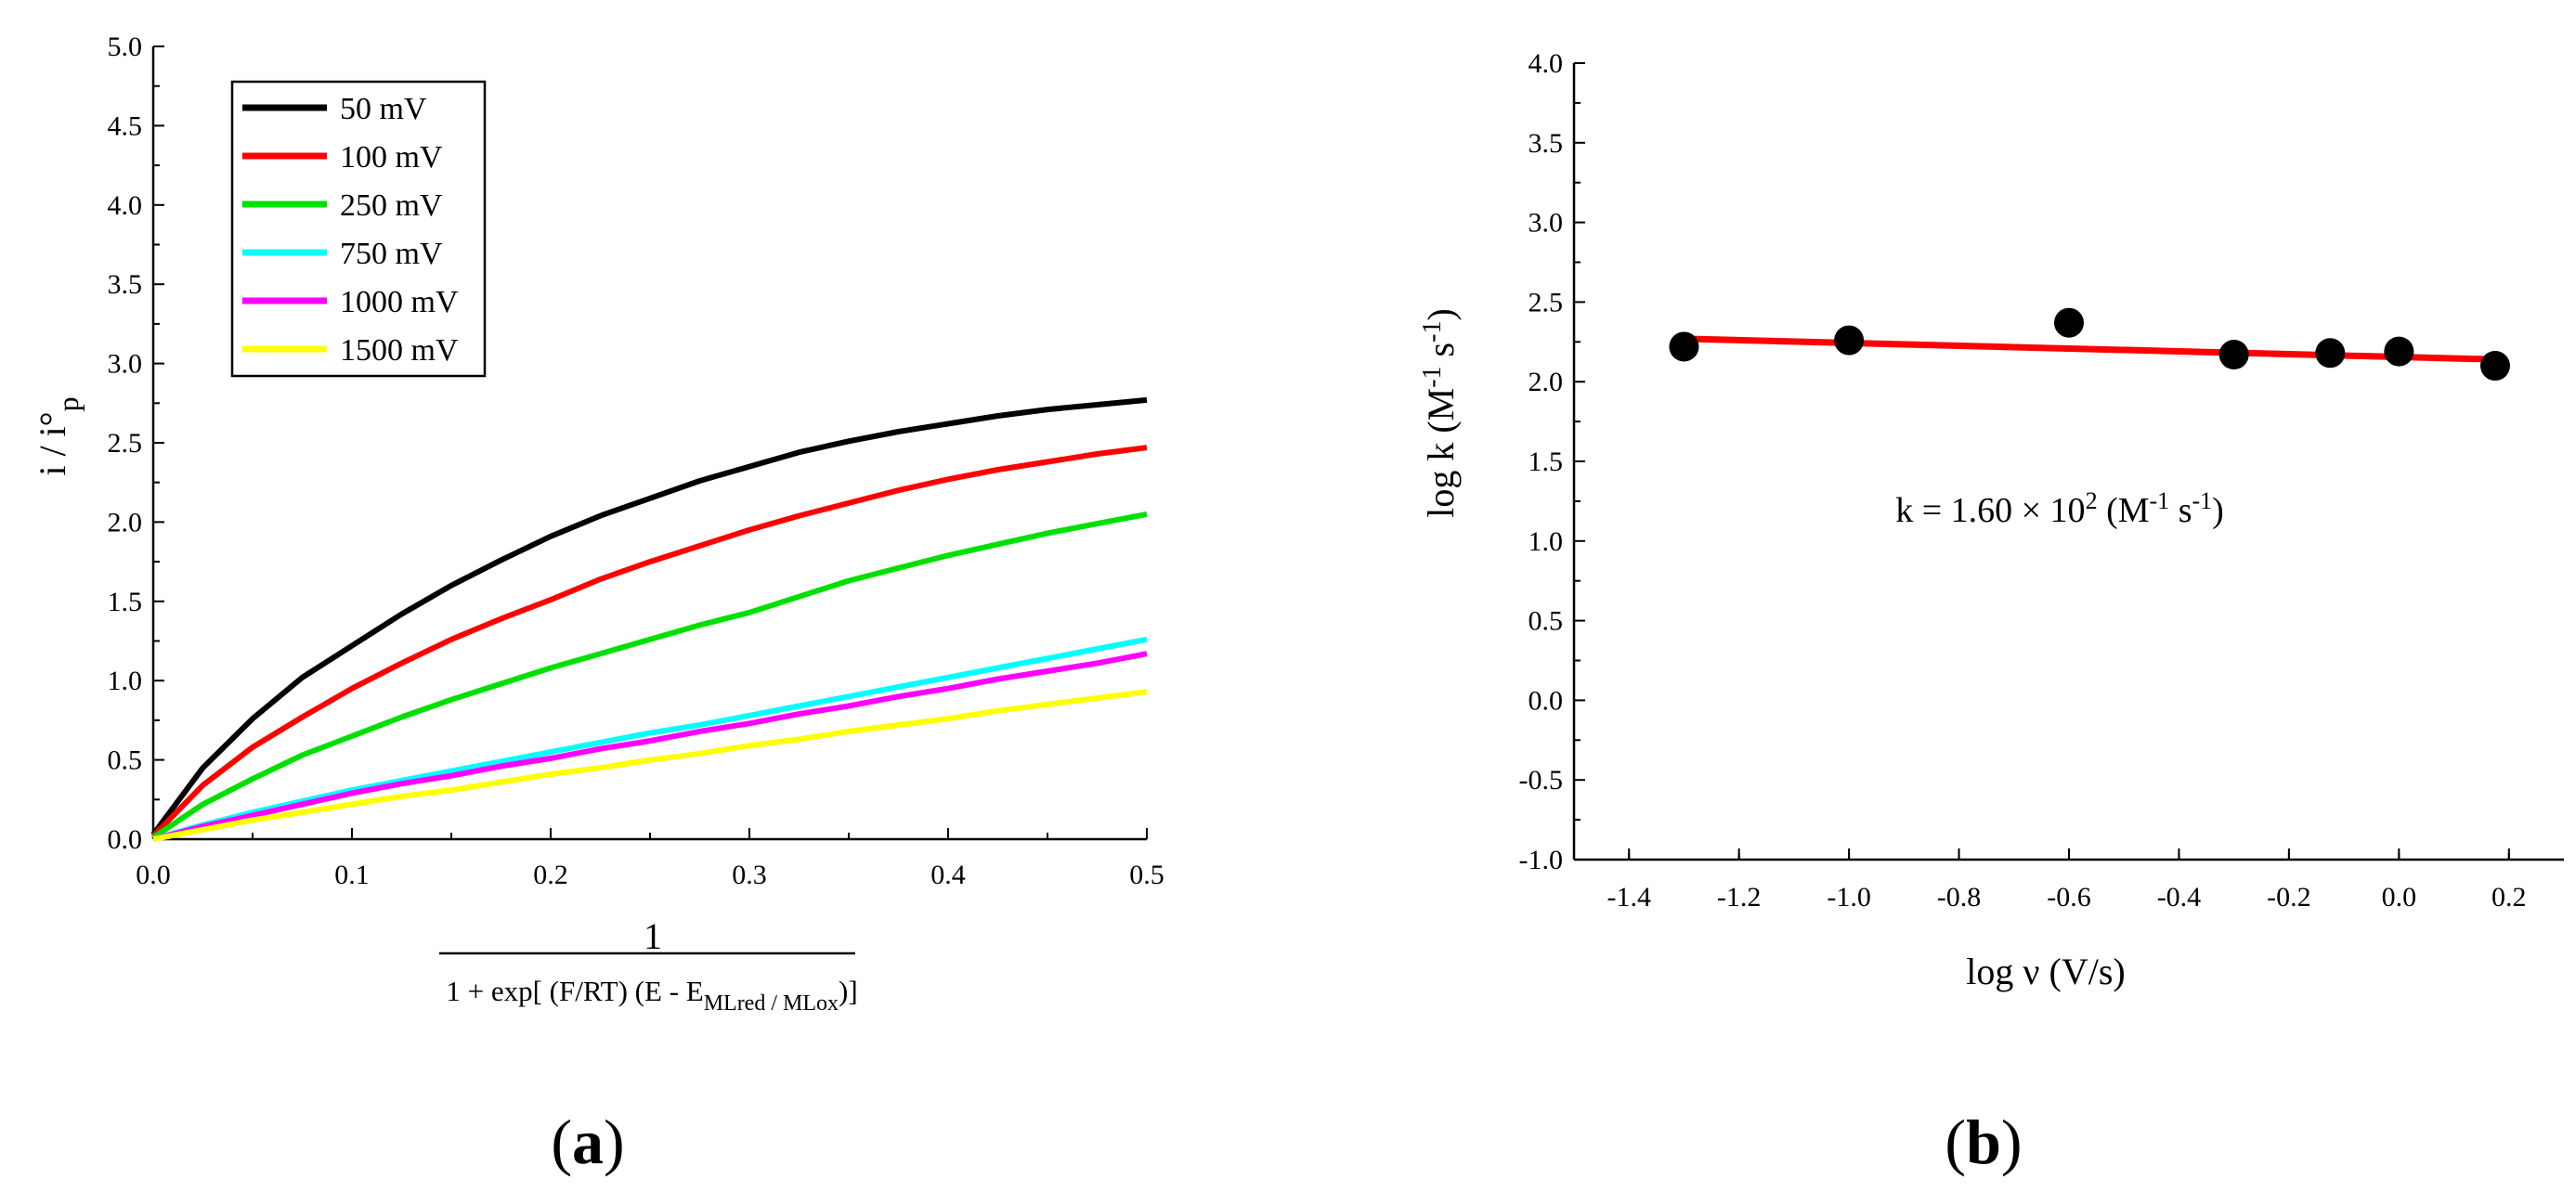 This screenshot has height=1204, width=2576. I want to click on chart-a-xtick-label: 0.5, so click(1146, 875).